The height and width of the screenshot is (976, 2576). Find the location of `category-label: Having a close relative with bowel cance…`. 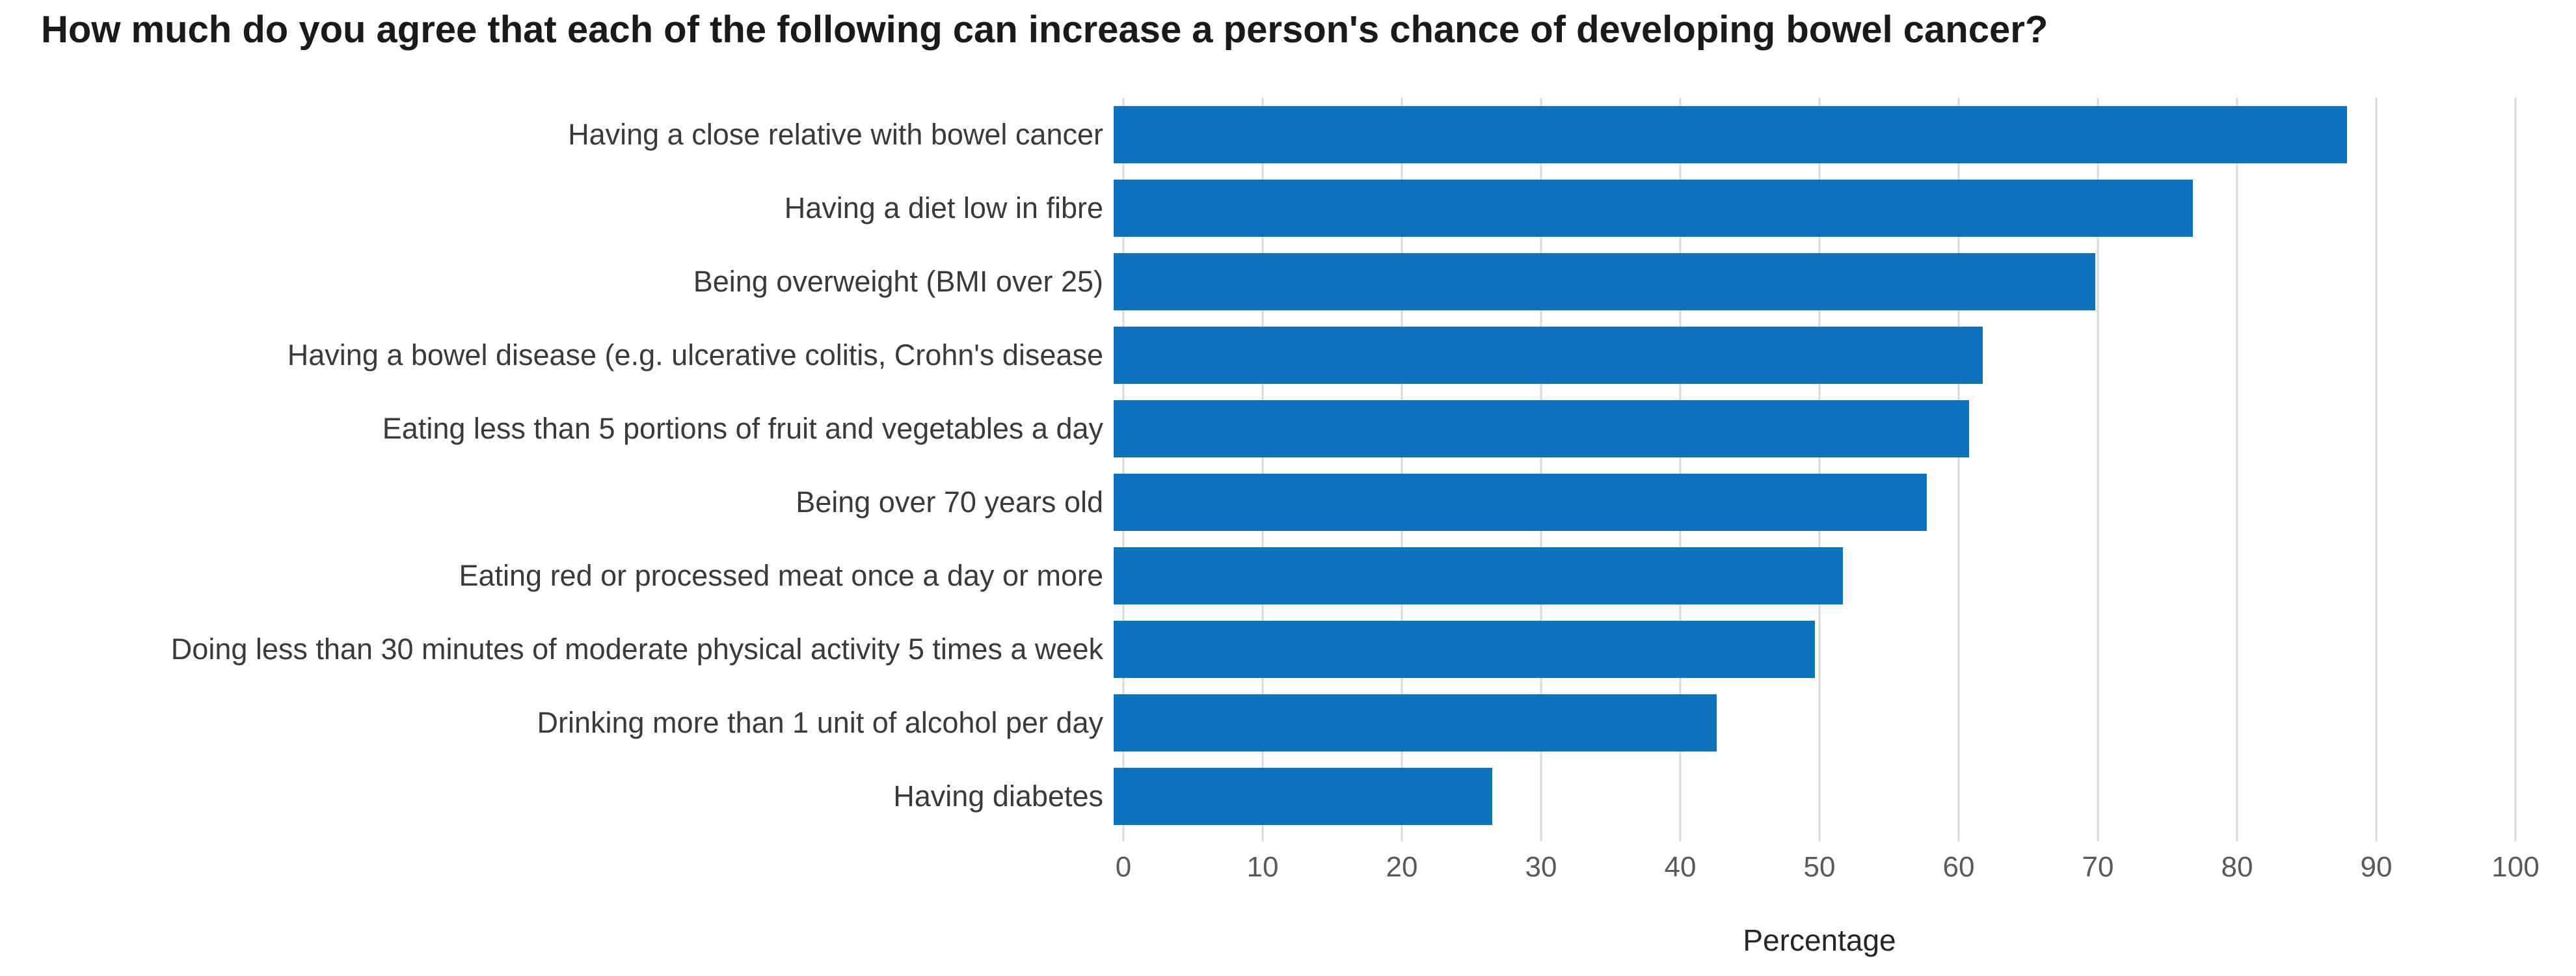

category-label: Having a close relative with bowel cance… is located at coordinates (835, 134).